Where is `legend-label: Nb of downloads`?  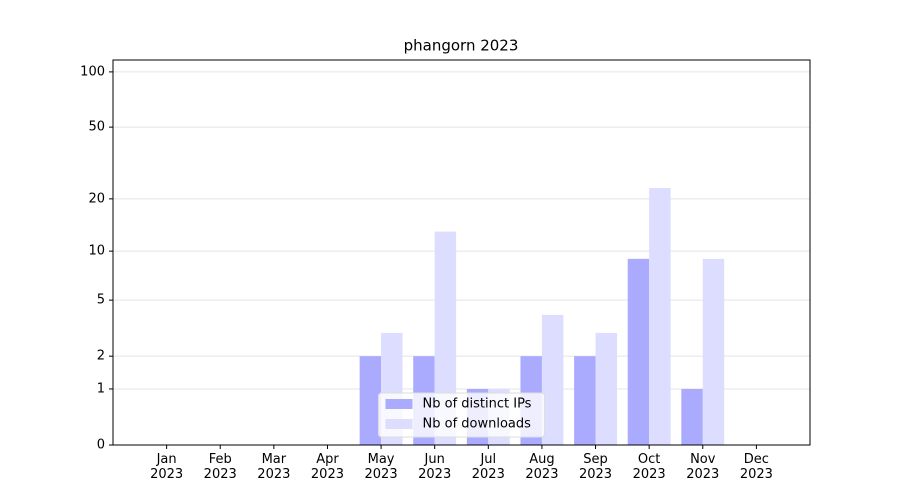
legend-label: Nb of downloads is located at coordinates (477, 424).